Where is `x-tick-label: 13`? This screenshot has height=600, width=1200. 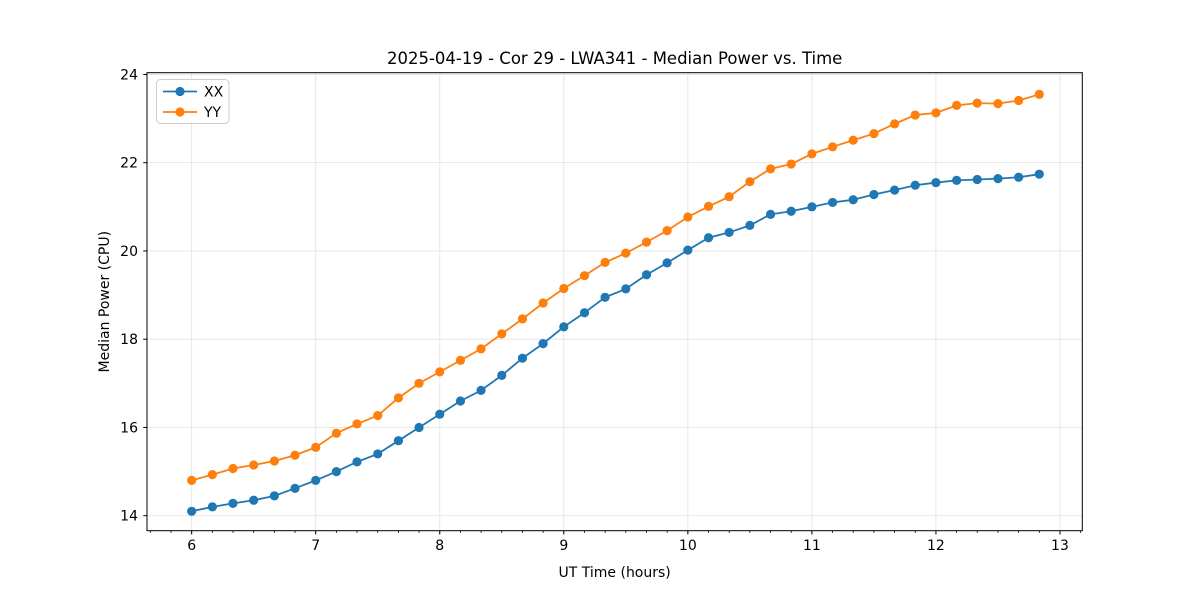 x-tick-label: 13 is located at coordinates (1060, 546).